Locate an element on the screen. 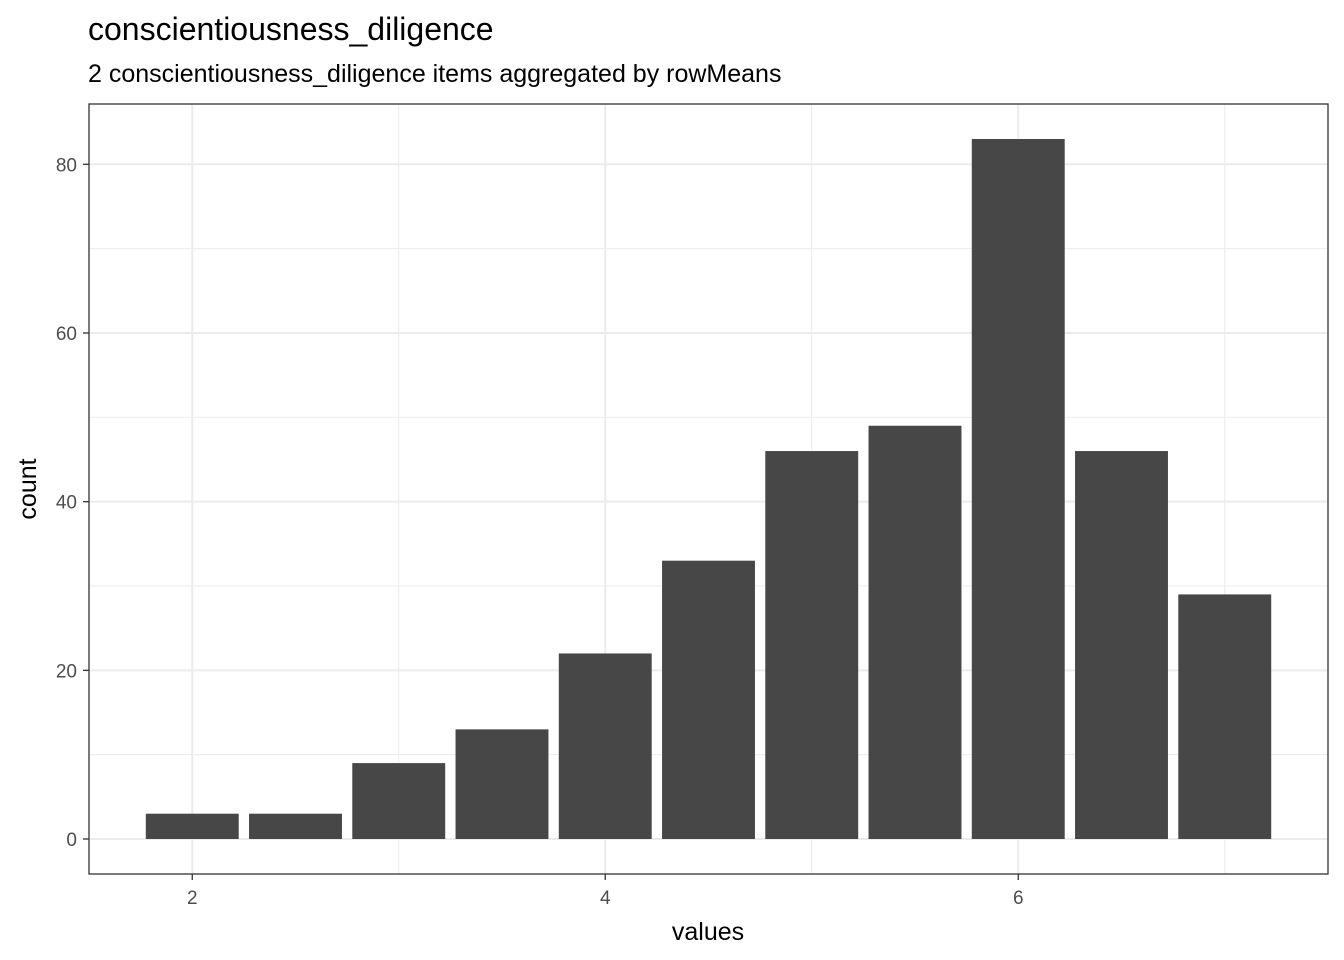  y-tick-label: 60 is located at coordinates (66, 334).